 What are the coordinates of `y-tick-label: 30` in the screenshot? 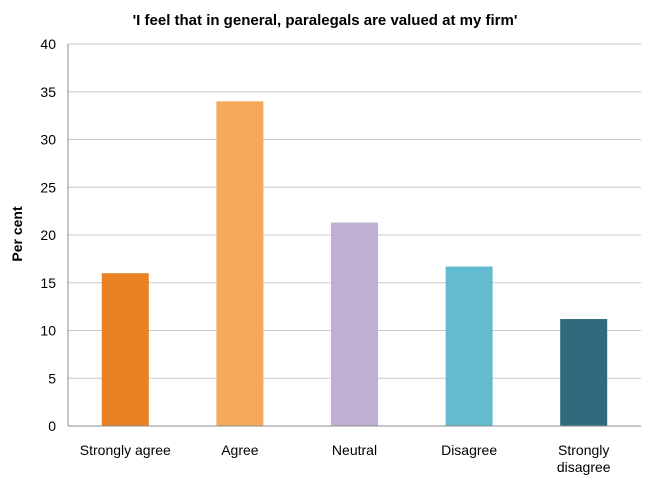 It's located at (48, 140).